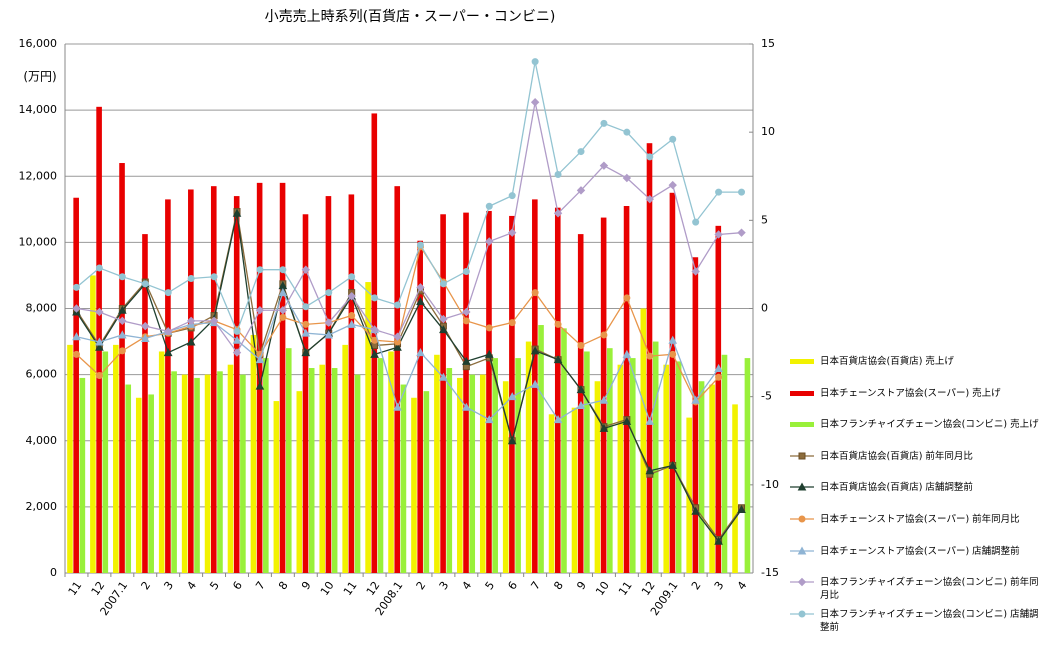  What do you see at coordinates (214, 585) in the screenshot?
I see `x-tick-label: 5` at bounding box center [214, 585].